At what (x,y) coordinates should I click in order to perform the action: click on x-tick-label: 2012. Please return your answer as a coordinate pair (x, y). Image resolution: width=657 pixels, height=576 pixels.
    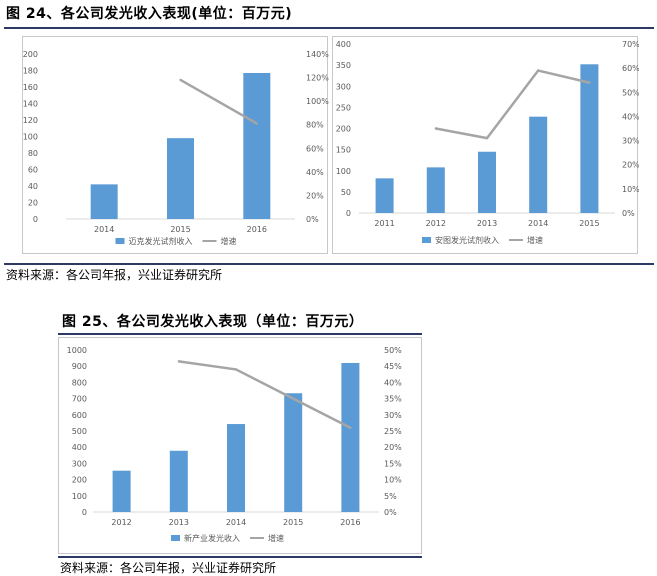
    Looking at the image, I should click on (436, 223).